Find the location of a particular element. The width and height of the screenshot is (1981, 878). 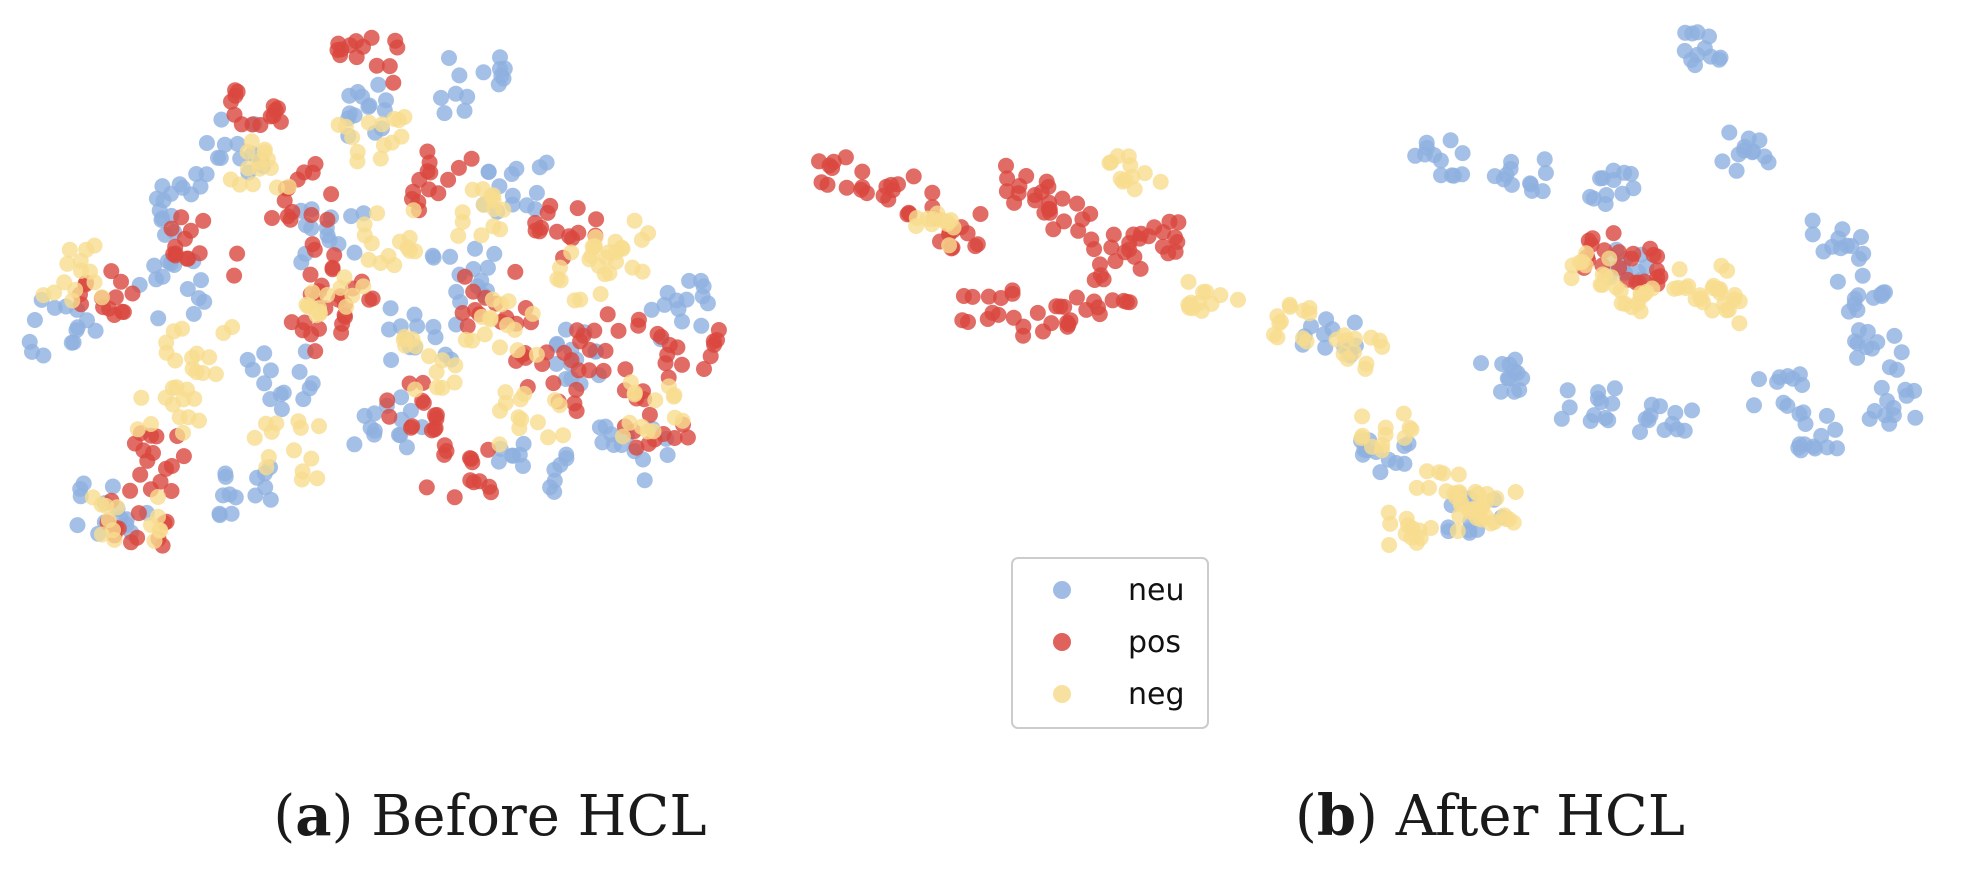

legend-label-neu: neu is located at coordinates (1156, 590).